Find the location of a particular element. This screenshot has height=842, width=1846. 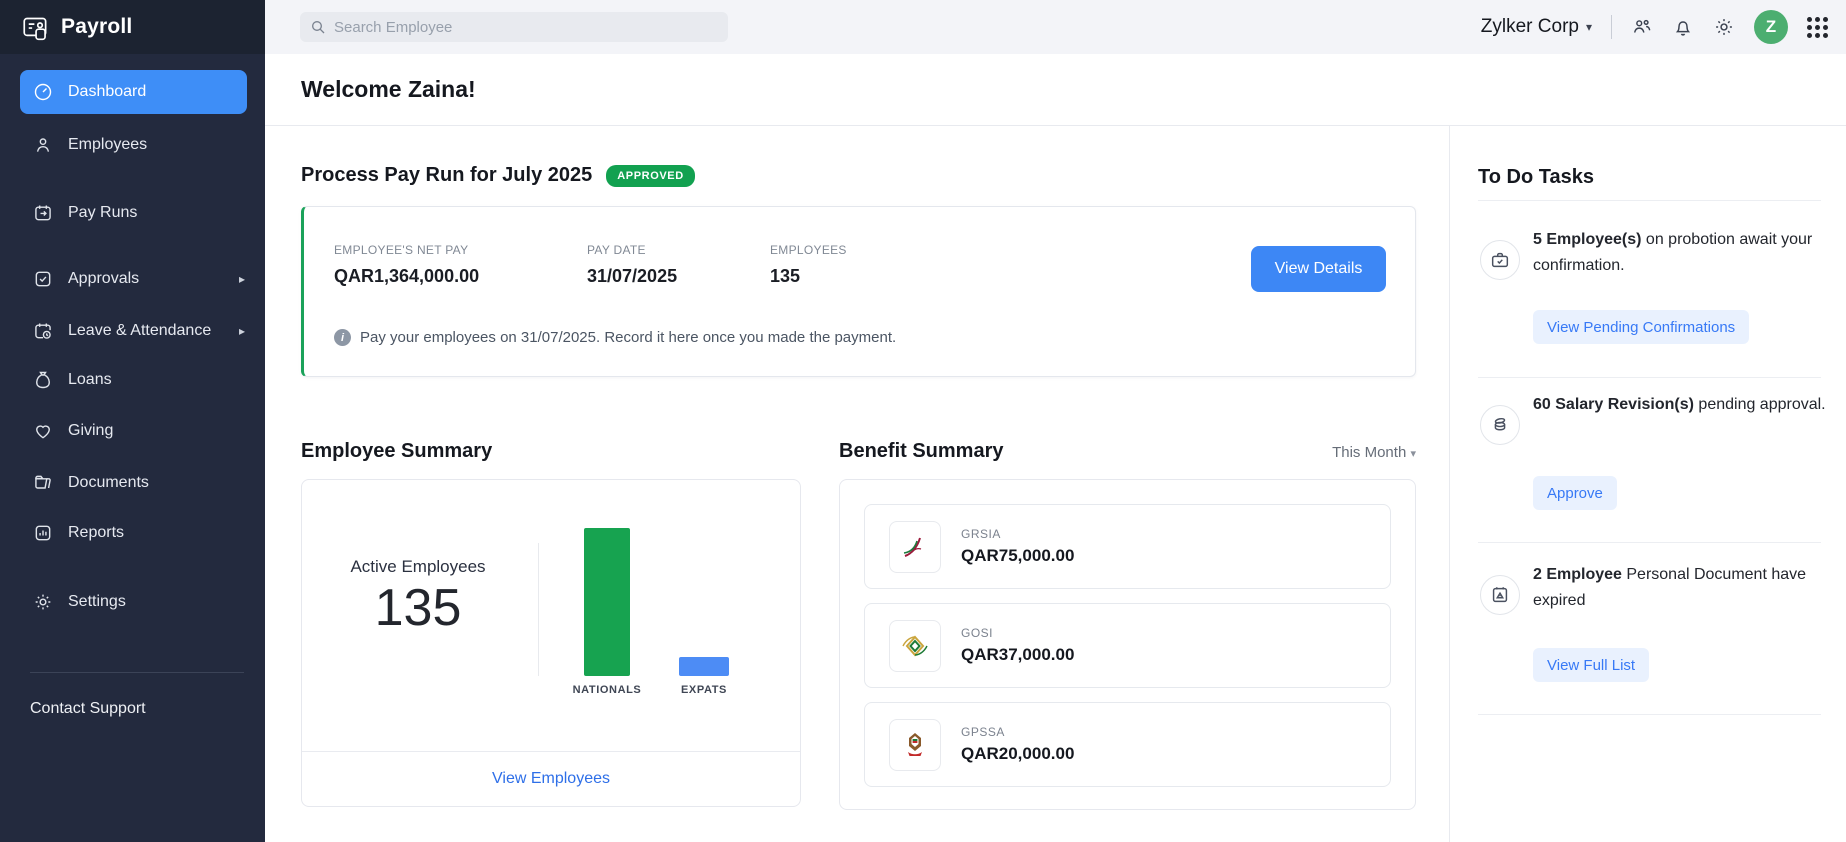

benefit-item-gosi: GOSI QAR37,000.00 is located at coordinates (1127, 645).